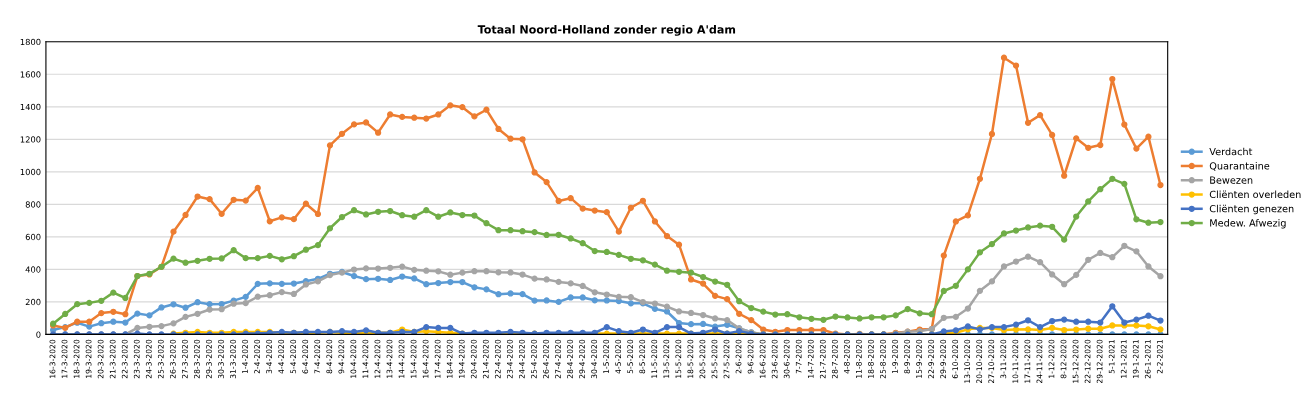  What do you see at coordinates (30, 74) in the screenshot?
I see `y-tick-label: 1600` at bounding box center [30, 74].